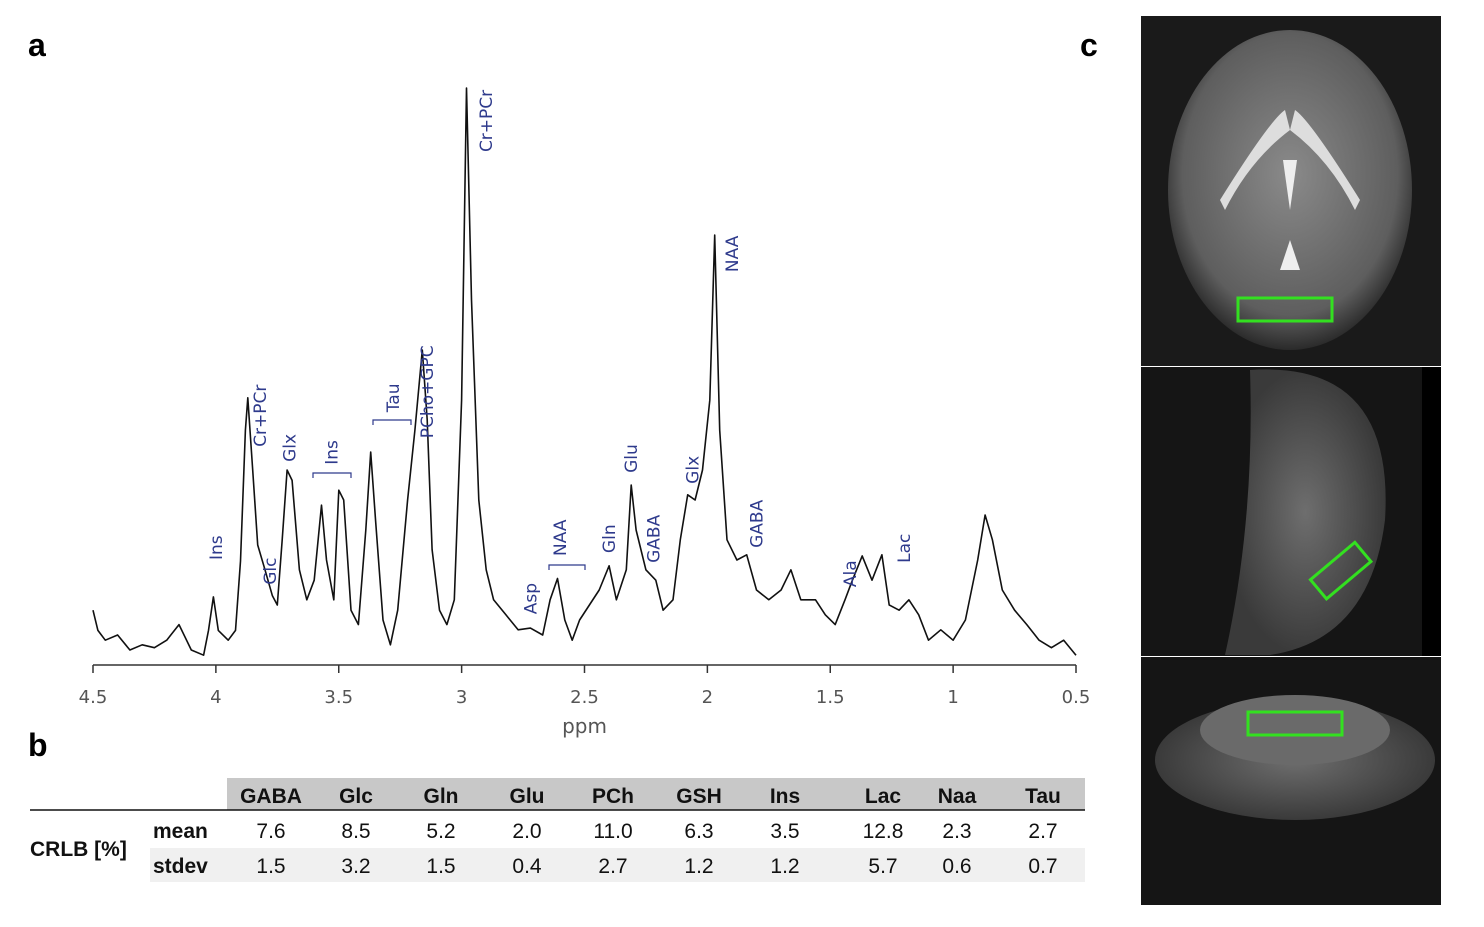 The image size is (1484, 927). Describe the element at coordinates (428, 391) in the screenshot. I see `peak-label: PCho+GPC` at that location.